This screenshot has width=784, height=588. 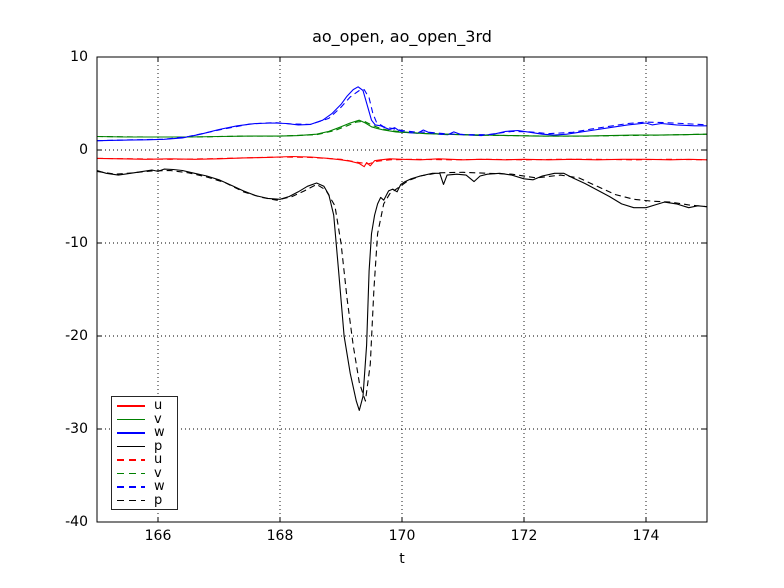 What do you see at coordinates (402, 36) in the screenshot?
I see `chart-title: ao_open, ao_open_3rd` at bounding box center [402, 36].